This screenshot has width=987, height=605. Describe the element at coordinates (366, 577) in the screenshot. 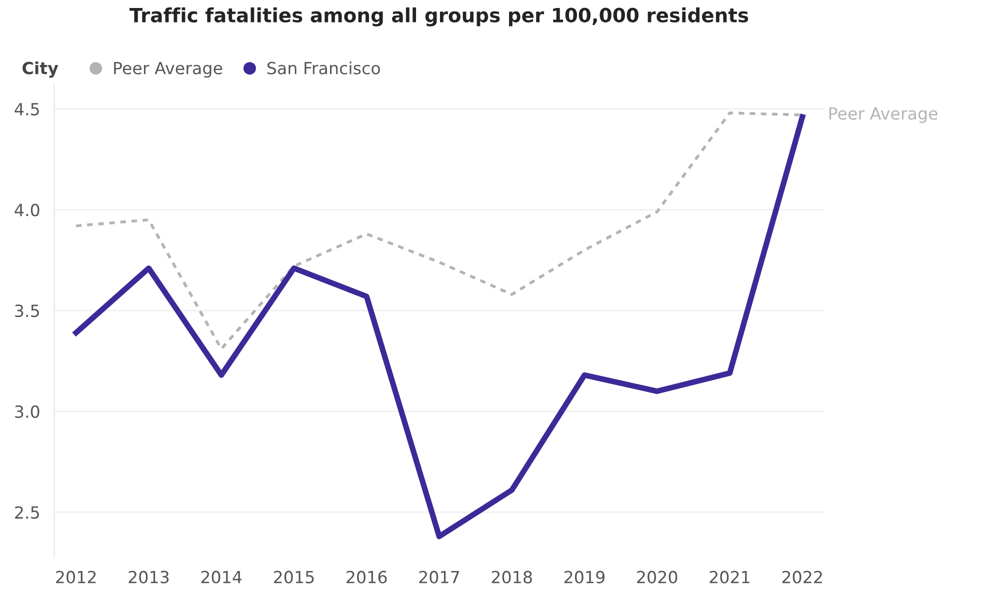

I see `x-tick-label: 2016` at that location.